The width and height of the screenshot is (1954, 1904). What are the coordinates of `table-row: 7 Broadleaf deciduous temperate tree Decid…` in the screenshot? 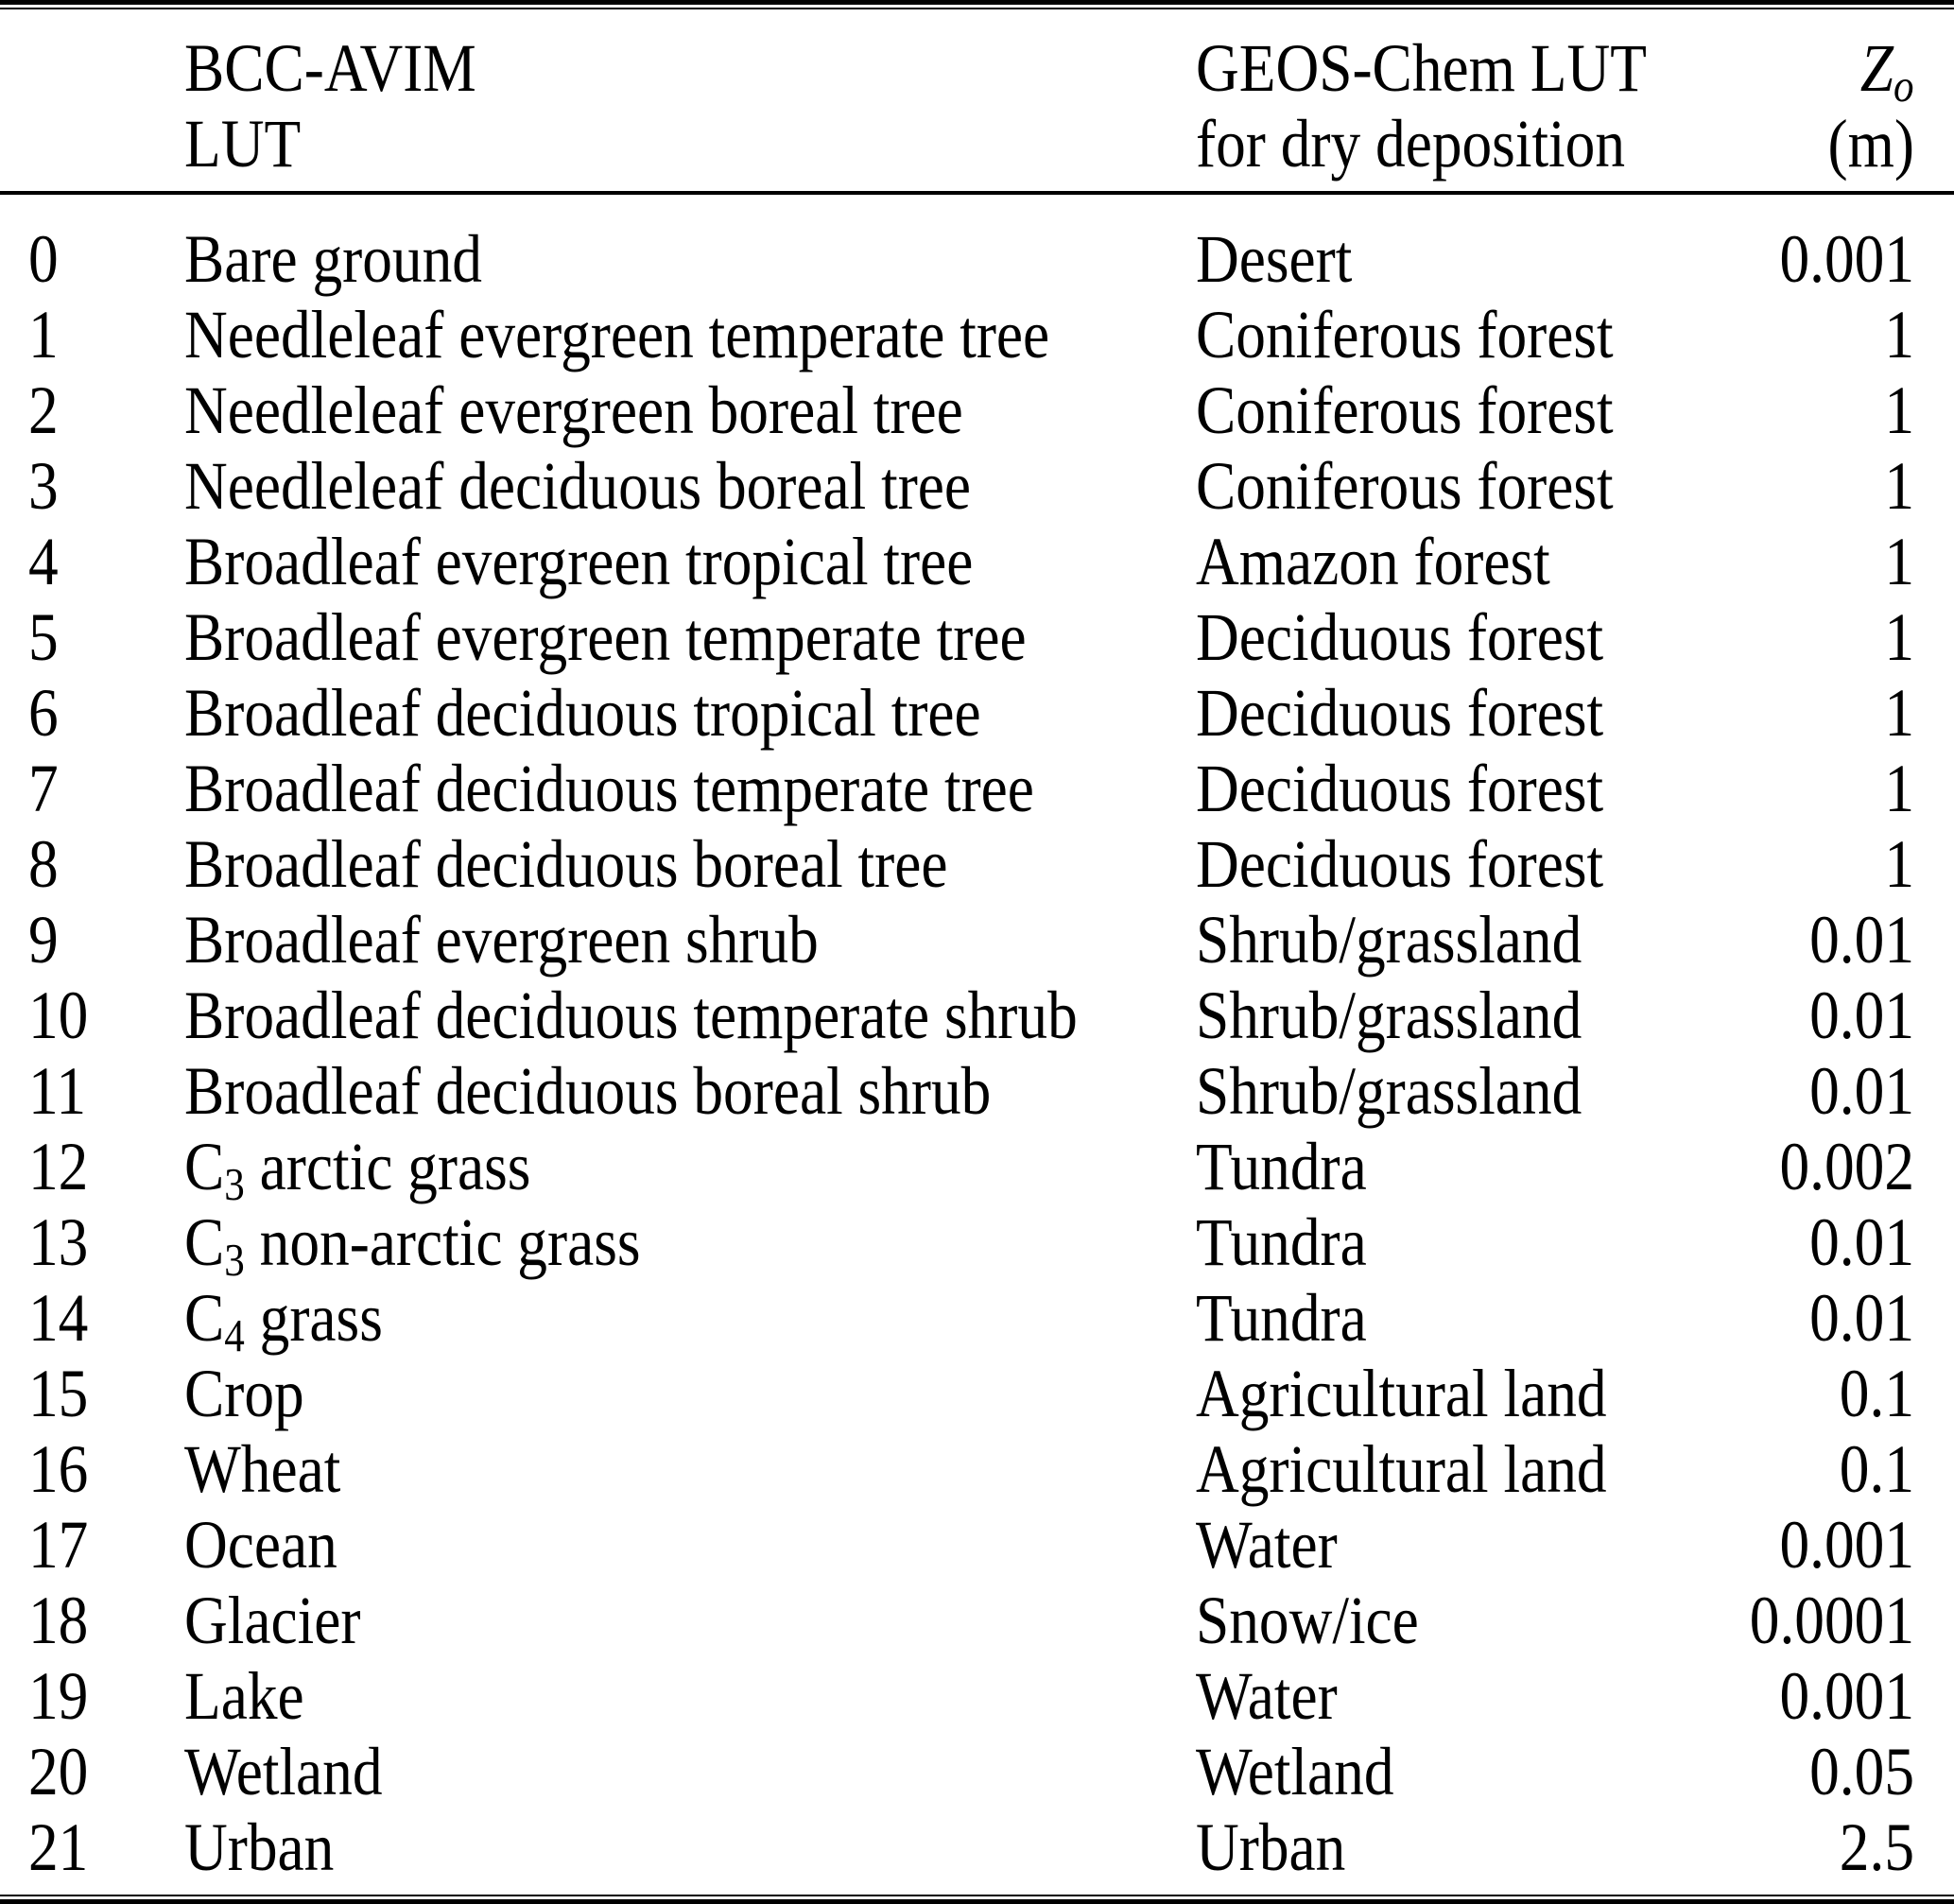 It's located at (977, 788).